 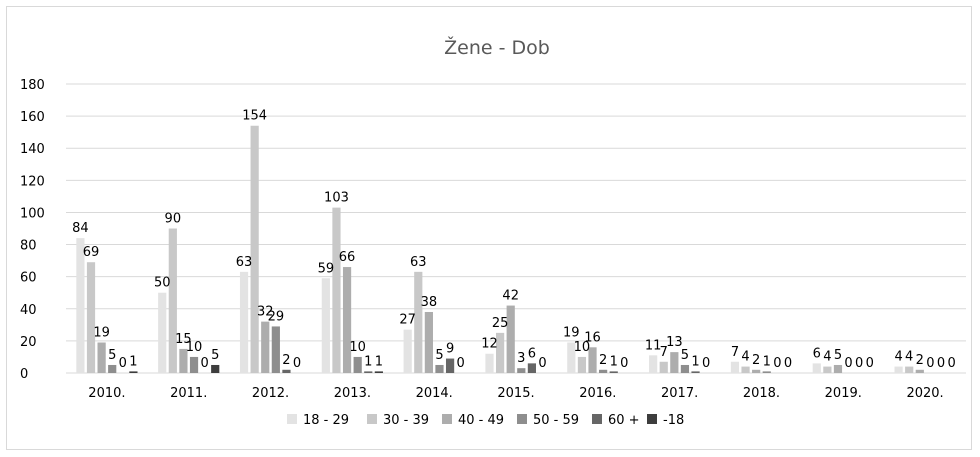 What do you see at coordinates (418, 262) in the screenshot?
I see `data-label: 63` at bounding box center [418, 262].